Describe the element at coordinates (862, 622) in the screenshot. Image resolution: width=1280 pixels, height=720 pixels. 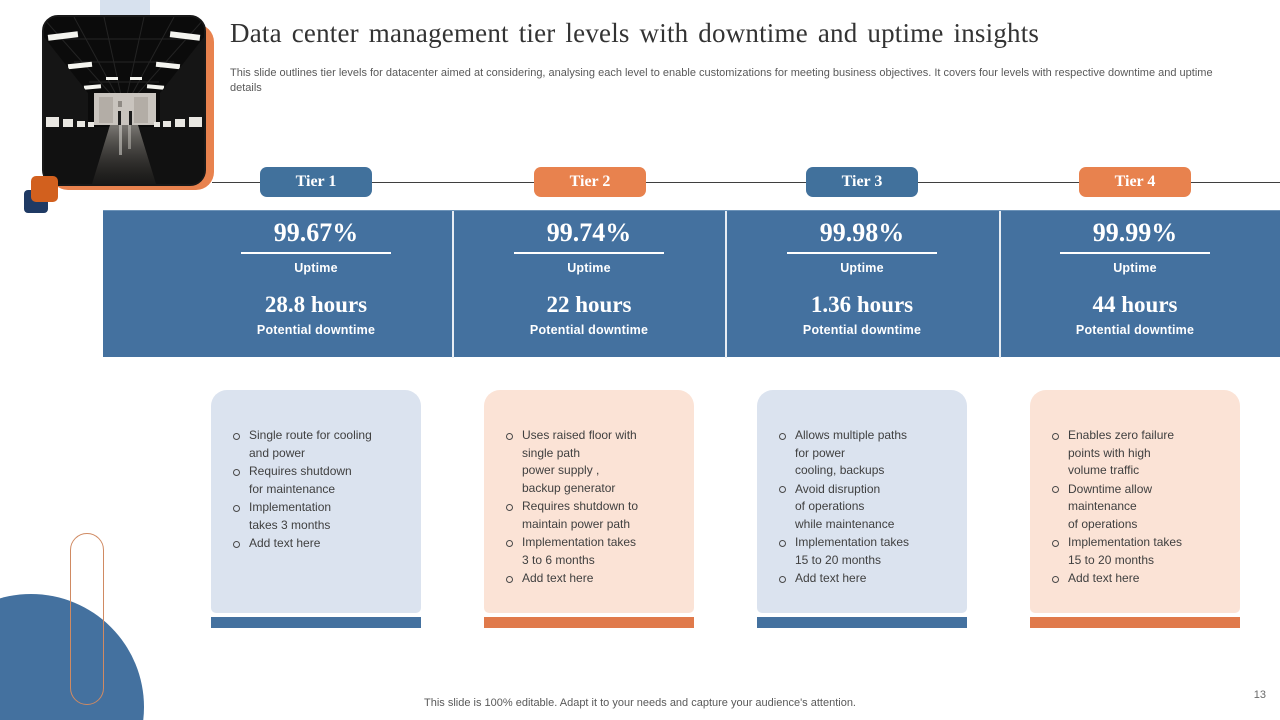
I see `tier-3-card-accent-bar` at that location.